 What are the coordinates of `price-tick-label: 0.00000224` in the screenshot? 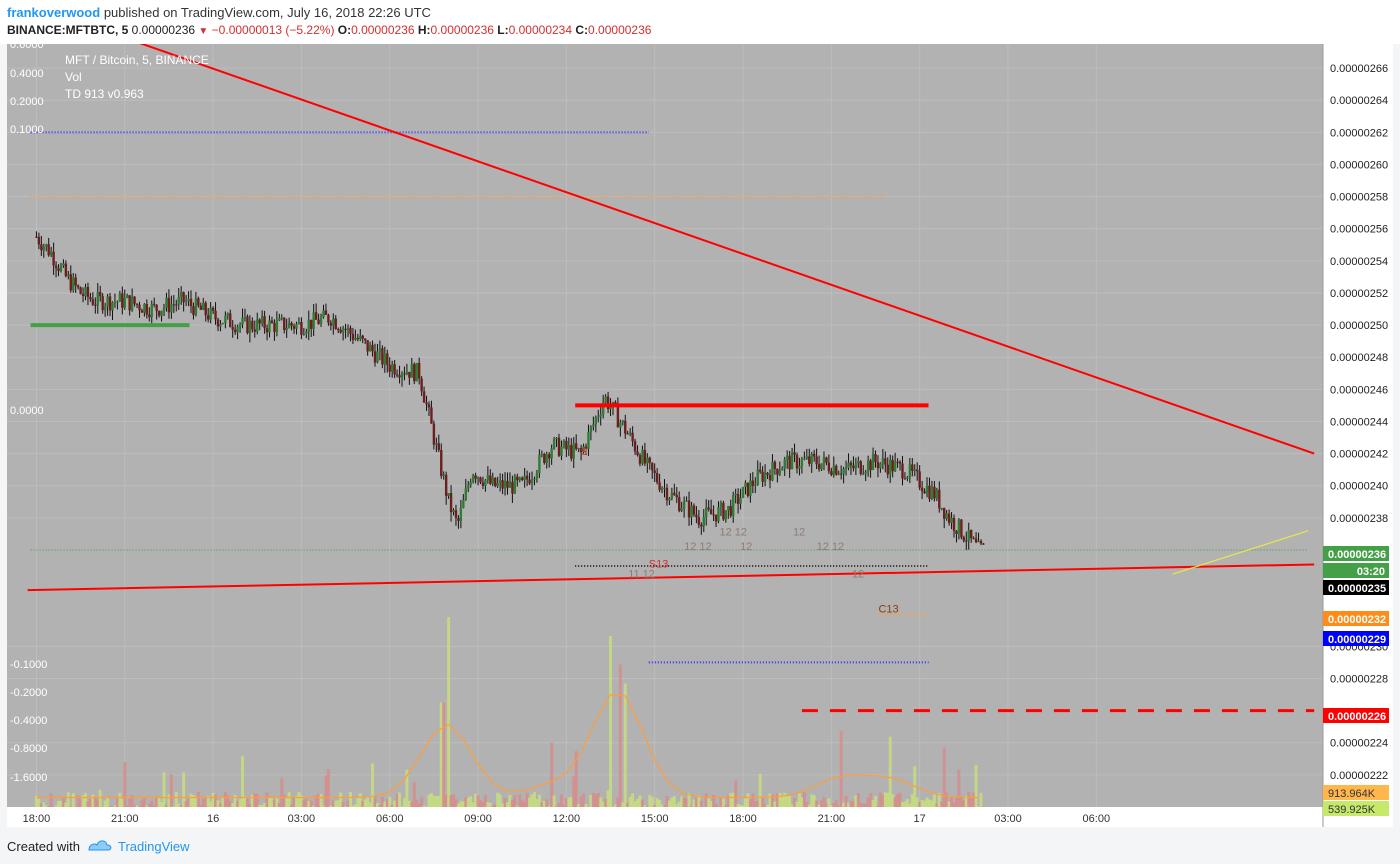 It's located at (1359, 744).